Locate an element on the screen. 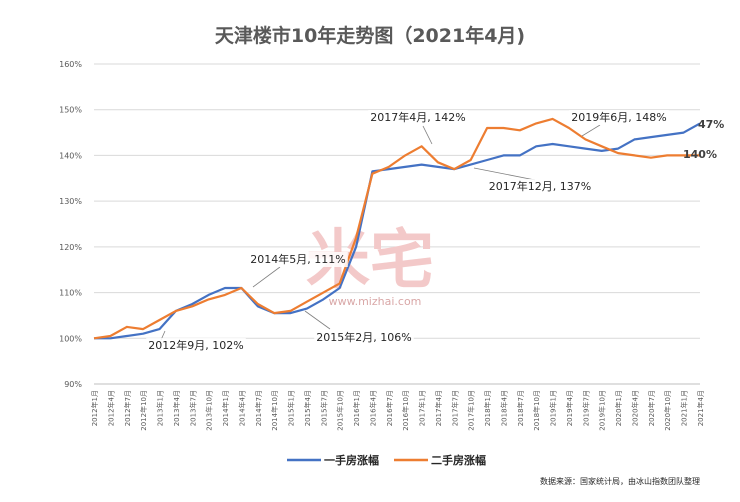 Image resolution: width=740 pixels, height=502 pixels. x-tick-label: 2017年4月 is located at coordinates (438, 408).